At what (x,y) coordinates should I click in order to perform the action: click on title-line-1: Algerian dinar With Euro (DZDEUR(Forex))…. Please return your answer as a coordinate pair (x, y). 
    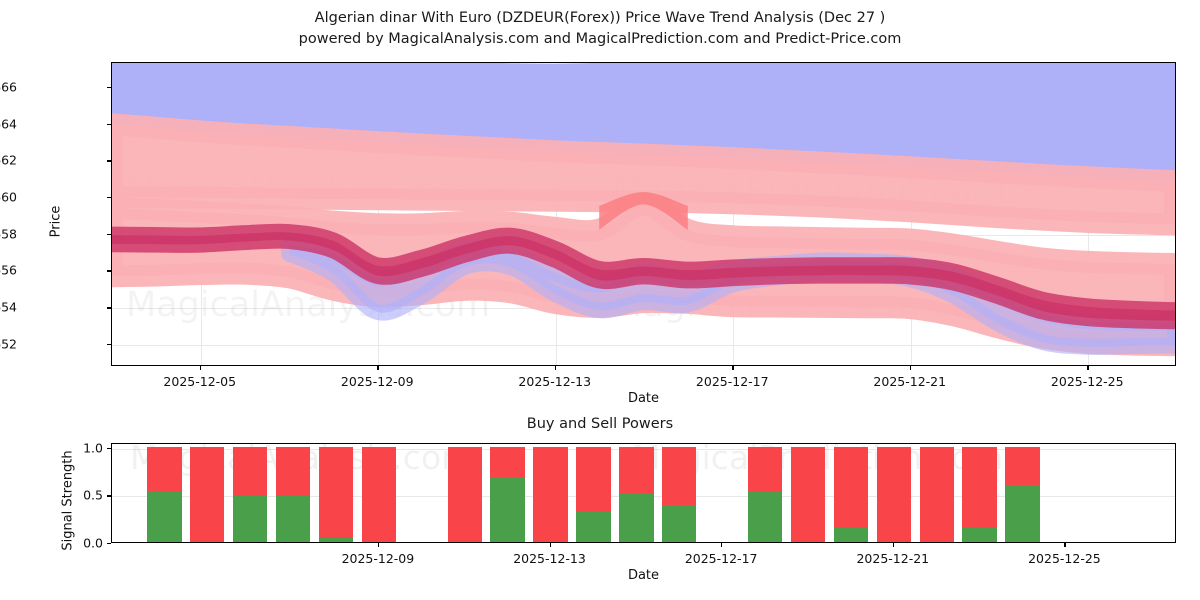
    Looking at the image, I should click on (600, 18).